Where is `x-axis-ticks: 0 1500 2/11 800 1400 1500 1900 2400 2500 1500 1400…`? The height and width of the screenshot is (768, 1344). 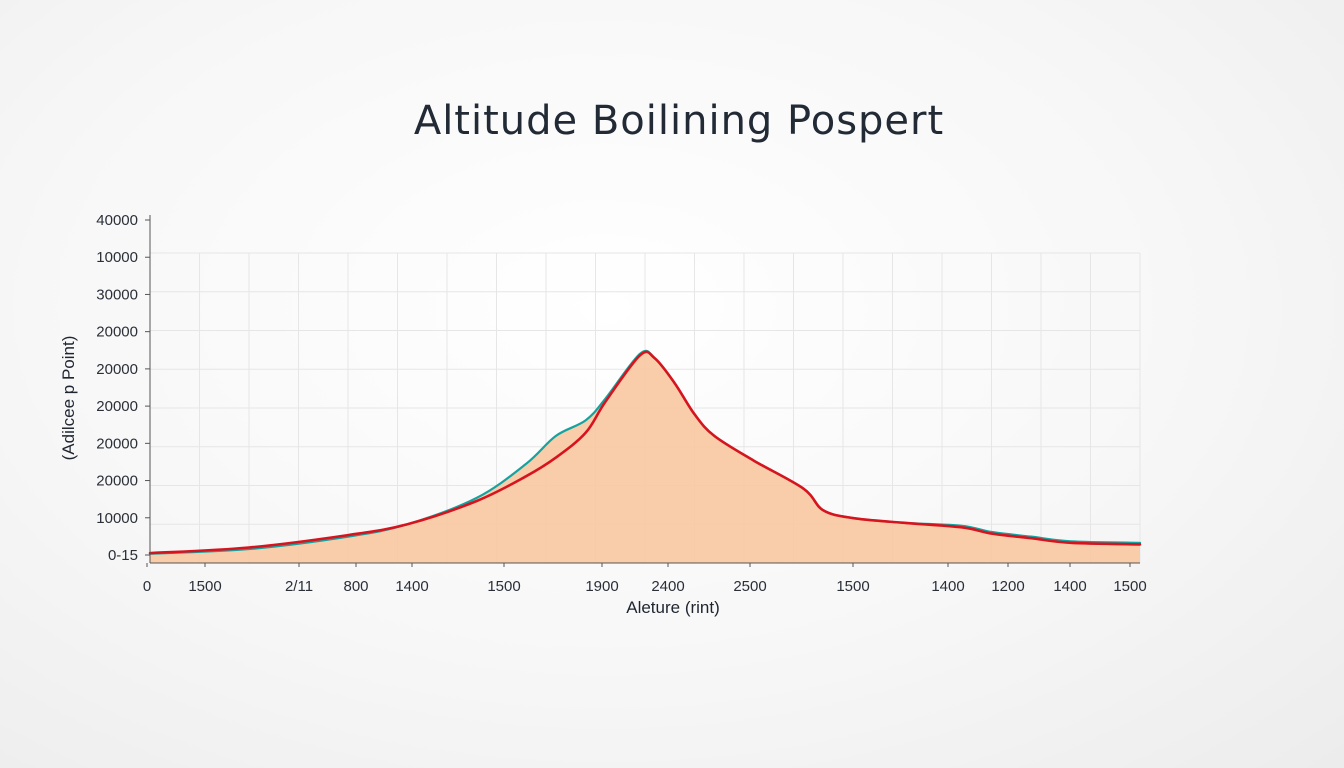
x-axis-ticks: 0 1500 2/11 800 1400 1500 1900 2400 2500 1500 1400… is located at coordinates (645, 579).